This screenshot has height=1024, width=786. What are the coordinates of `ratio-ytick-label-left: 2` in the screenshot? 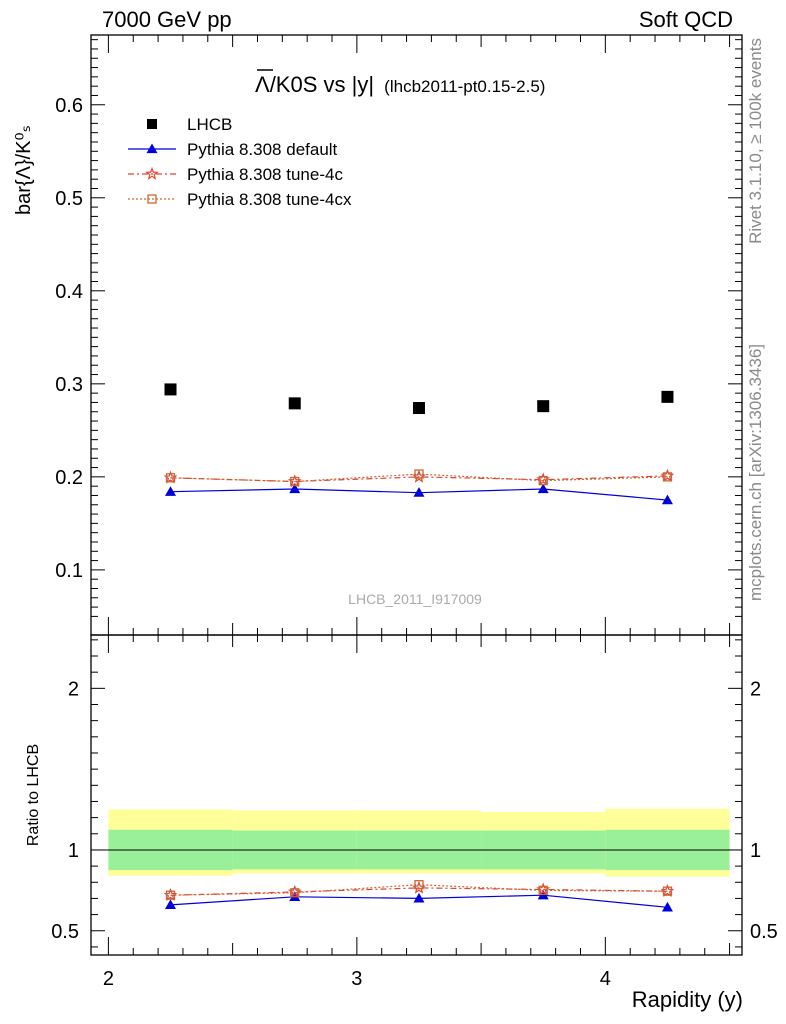 It's located at (73, 689).